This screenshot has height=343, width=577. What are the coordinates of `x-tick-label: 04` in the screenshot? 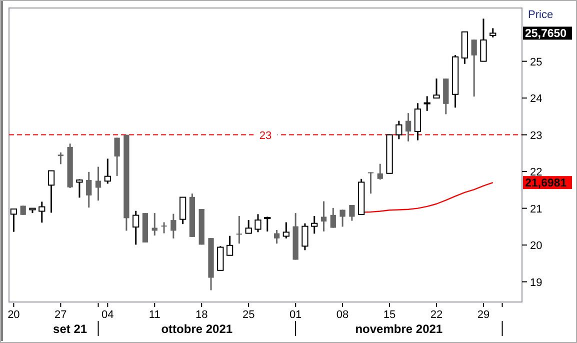 It's located at (108, 315).